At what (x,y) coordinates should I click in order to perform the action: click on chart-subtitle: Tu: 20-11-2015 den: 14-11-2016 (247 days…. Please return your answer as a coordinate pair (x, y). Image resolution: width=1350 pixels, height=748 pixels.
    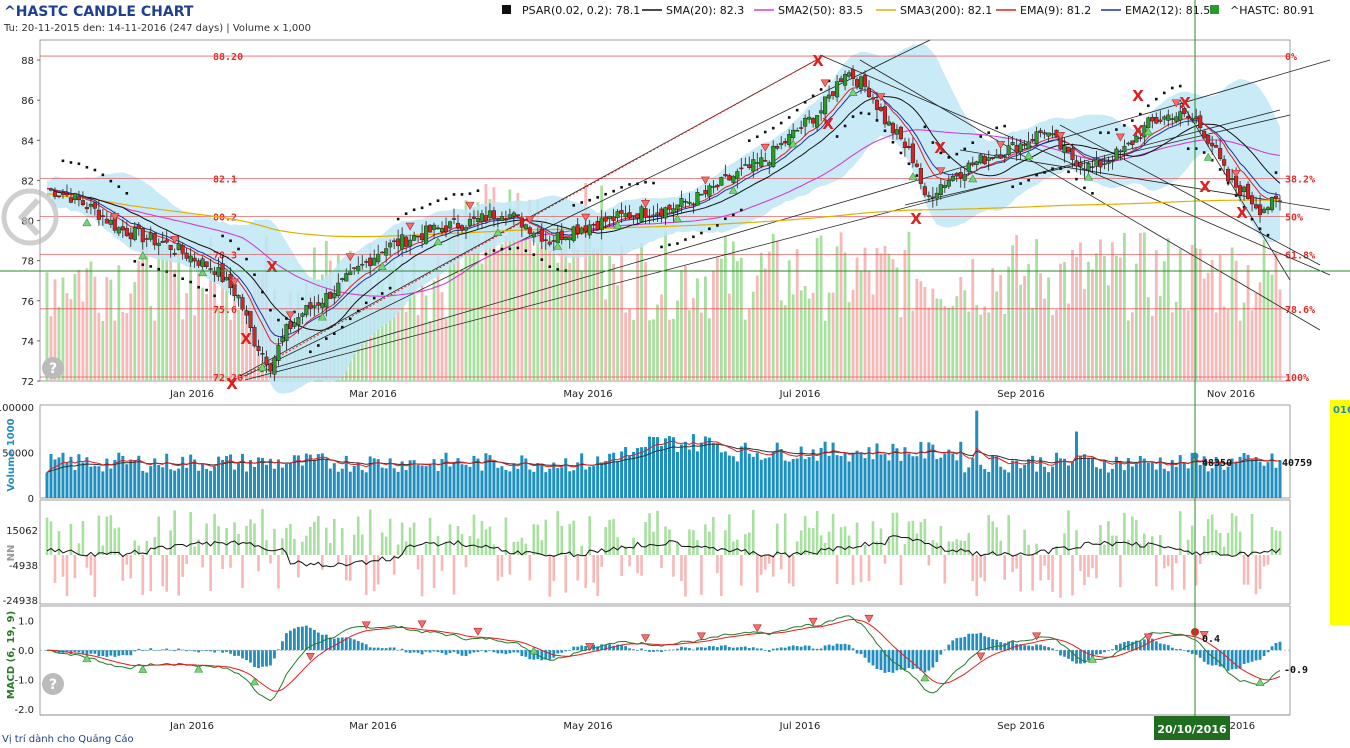
    Looking at the image, I should click on (157, 28).